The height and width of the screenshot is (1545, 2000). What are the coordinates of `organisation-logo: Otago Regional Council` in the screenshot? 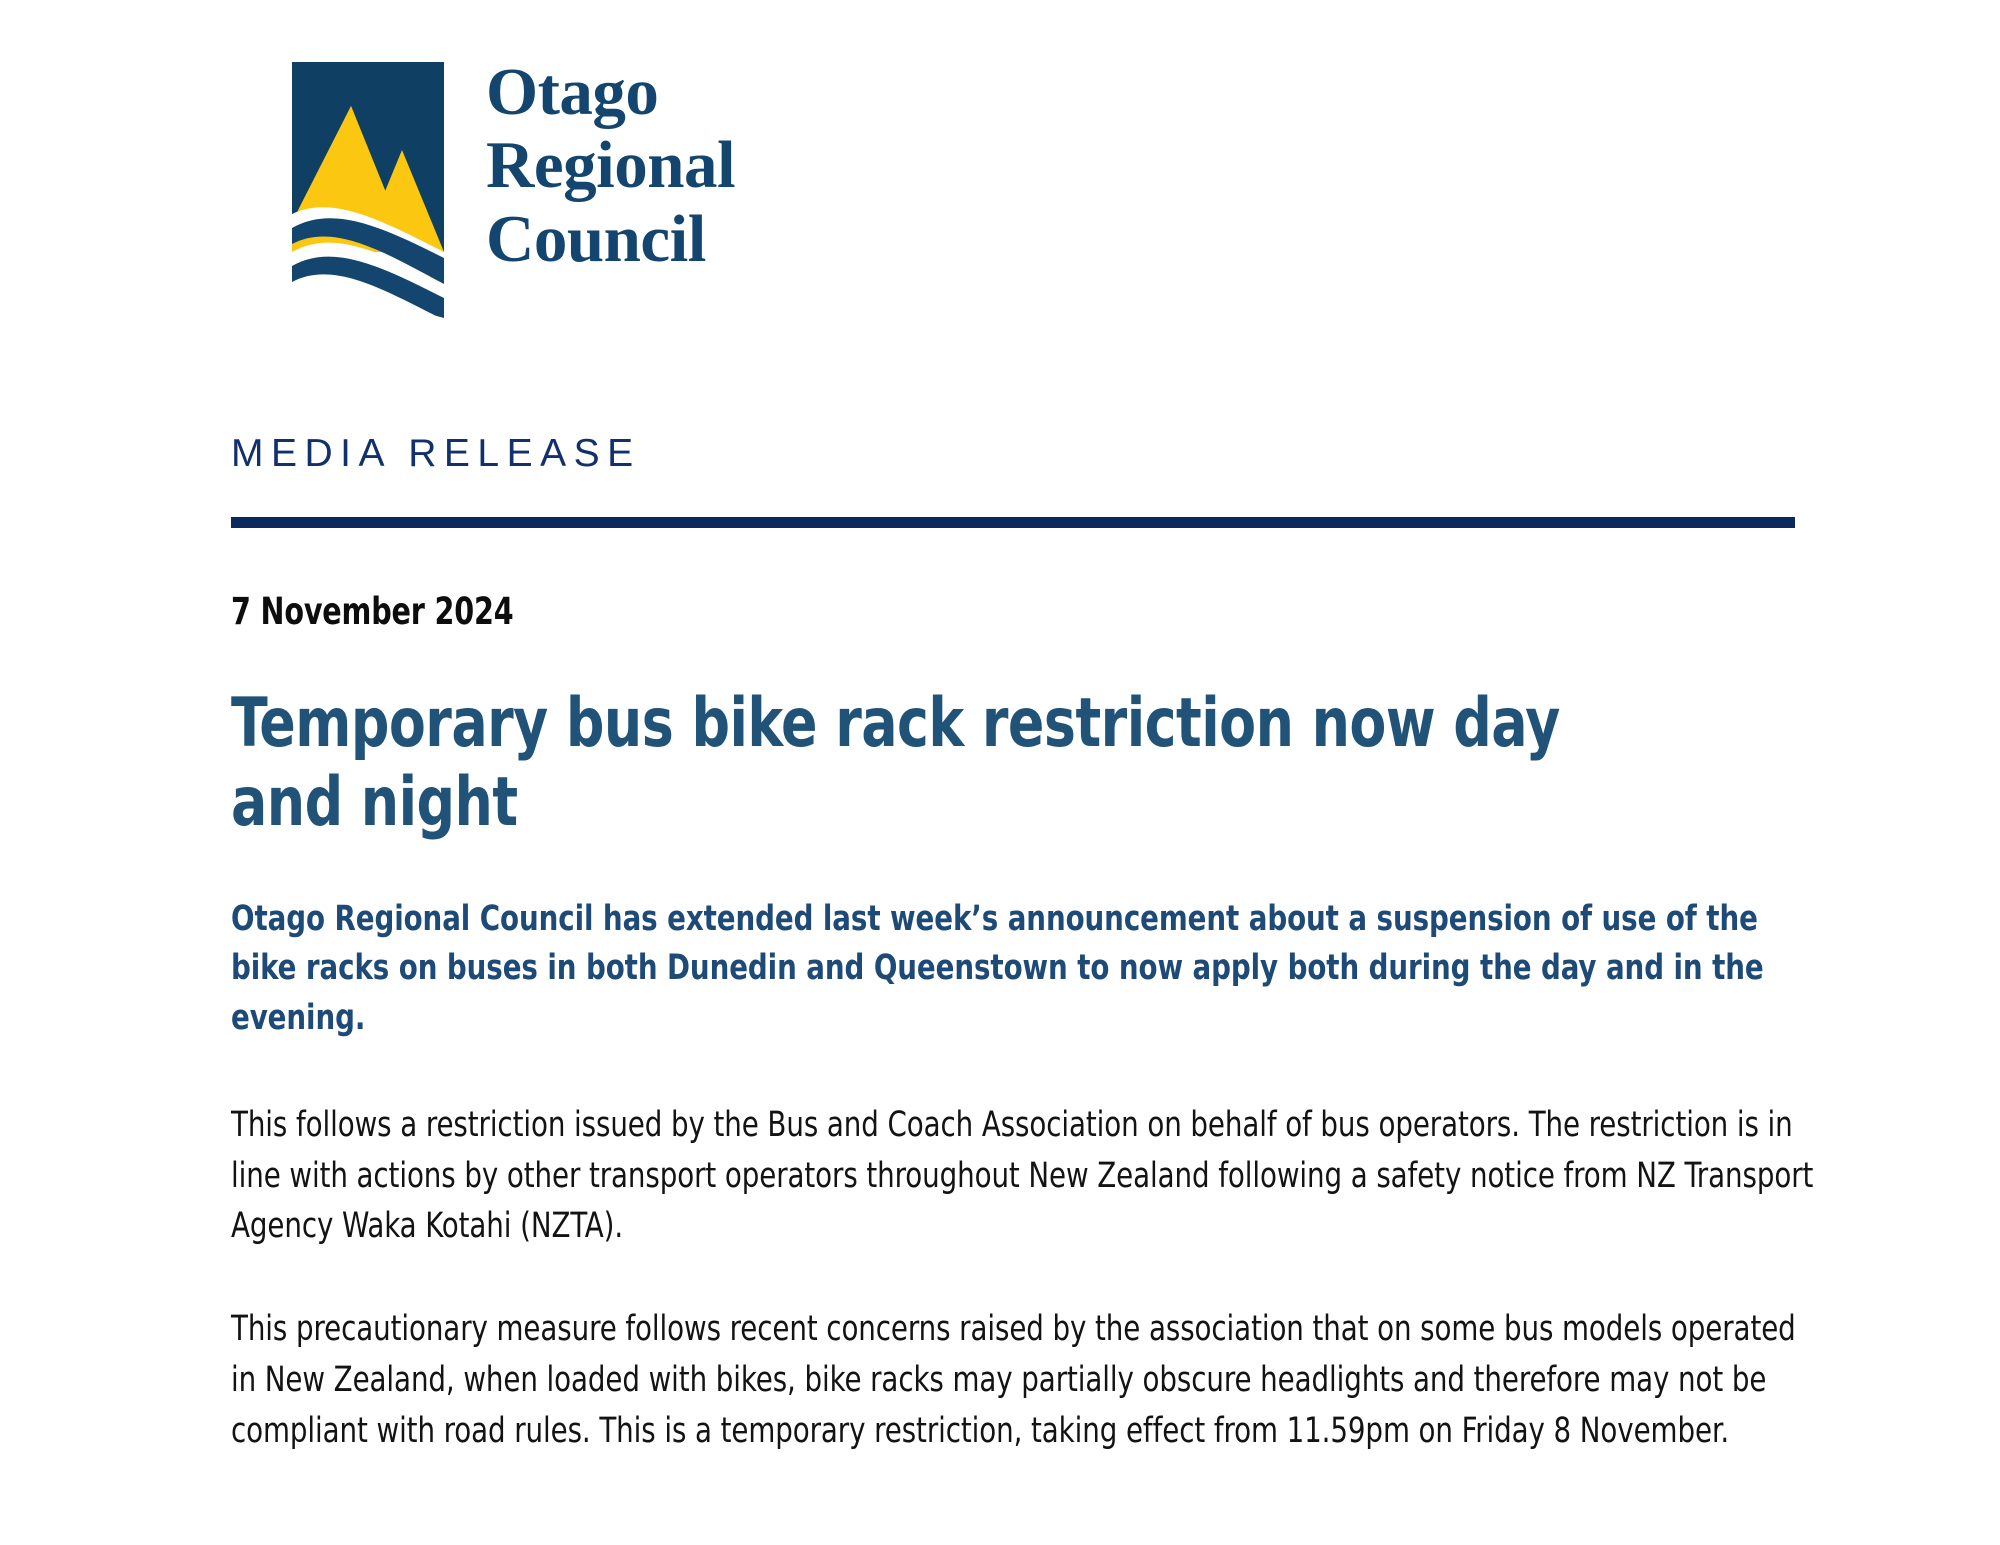 It's located at (514, 187).